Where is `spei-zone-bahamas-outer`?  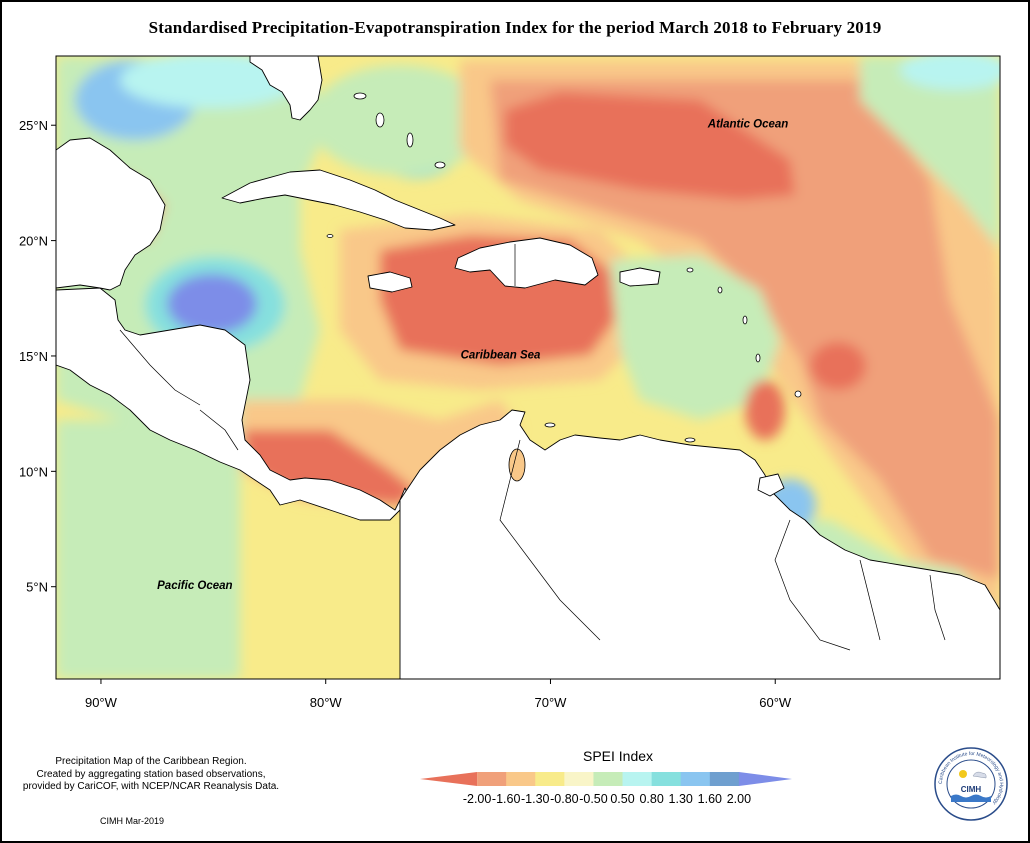
spei-zone-bahamas-outer is located at coordinates (400, 120).